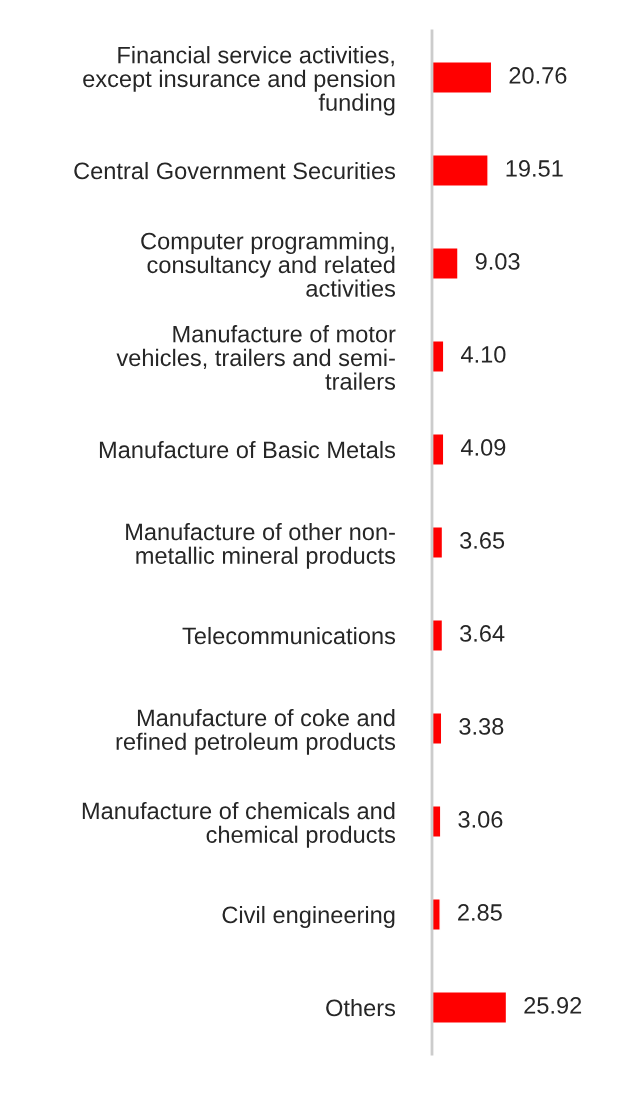 This screenshot has height=1117, width=631. What do you see at coordinates (497, 261) in the screenshot?
I see `data-label: 9.03` at bounding box center [497, 261].